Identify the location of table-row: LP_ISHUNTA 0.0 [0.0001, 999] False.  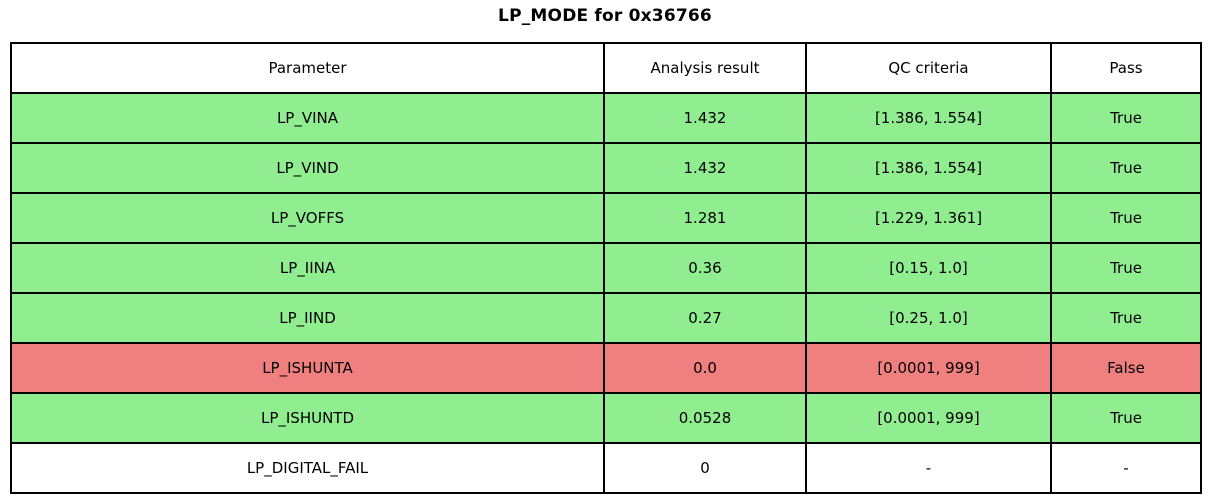
(606, 368).